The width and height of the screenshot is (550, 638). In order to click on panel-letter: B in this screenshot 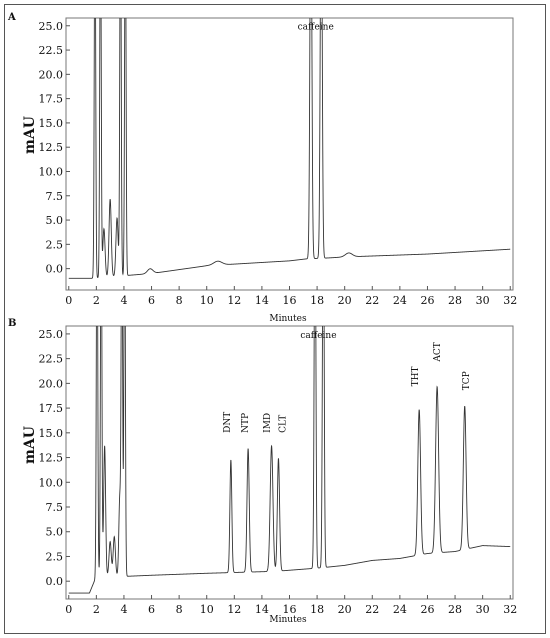, I will do `click(12, 323)`.